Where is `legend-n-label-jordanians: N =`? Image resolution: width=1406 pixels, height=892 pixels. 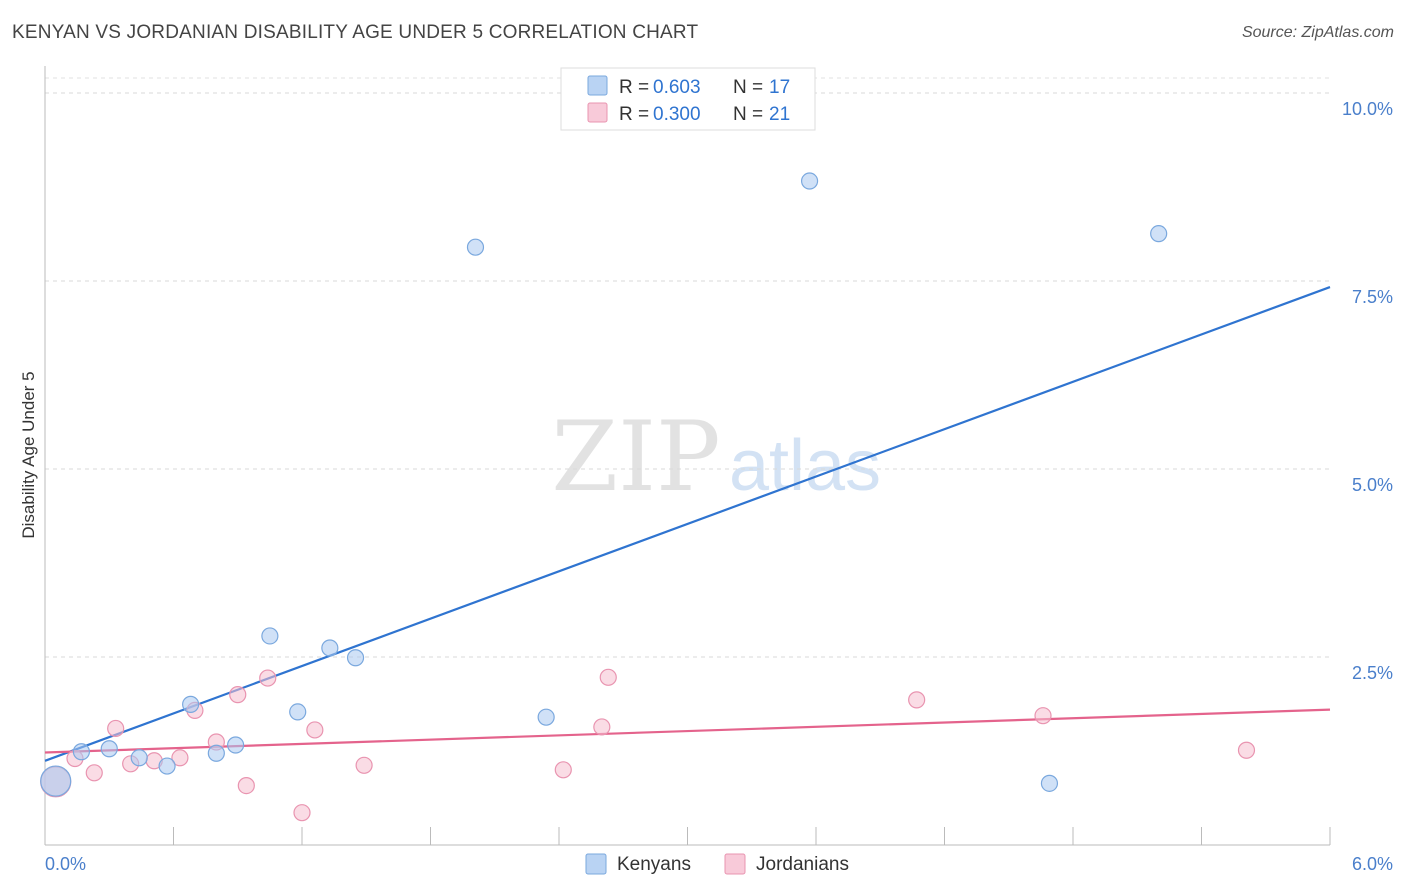
legend-n-label-jordanians: N = is located at coordinates (748, 114).